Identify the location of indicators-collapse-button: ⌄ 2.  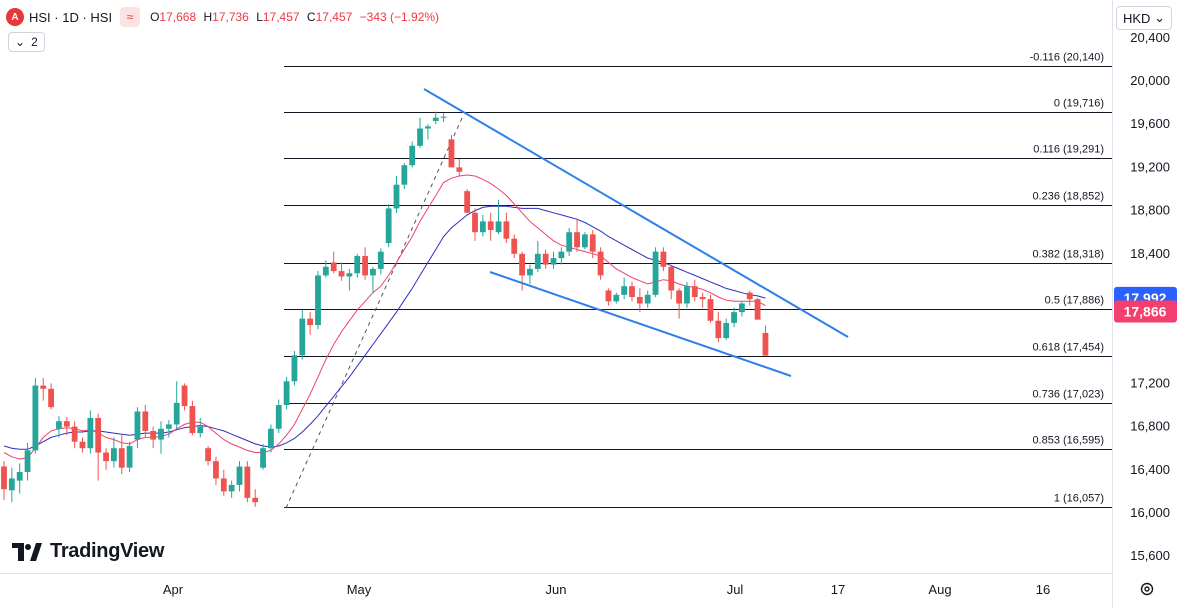
(26, 42).